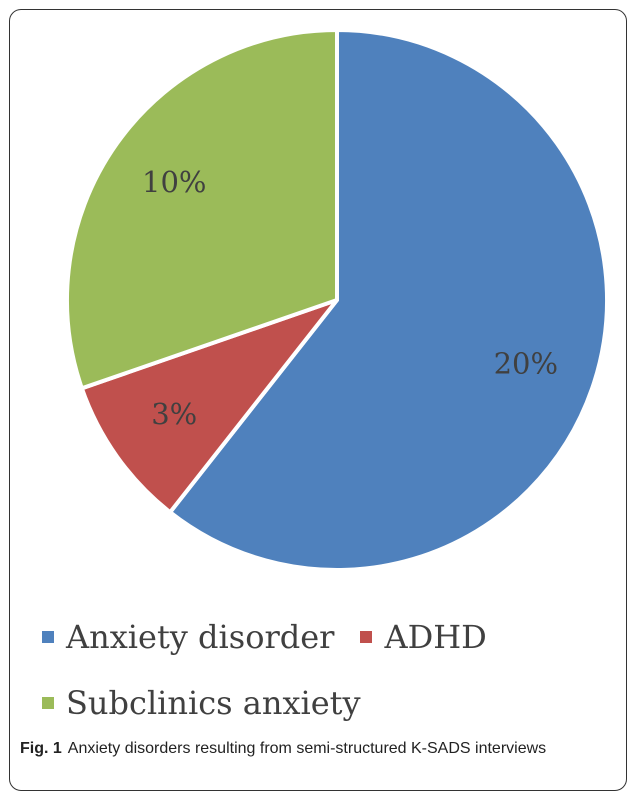 The width and height of the screenshot is (636, 801). Describe the element at coordinates (48, 703) in the screenshot. I see `legend-swatch-subclinics-anxiety` at that location.